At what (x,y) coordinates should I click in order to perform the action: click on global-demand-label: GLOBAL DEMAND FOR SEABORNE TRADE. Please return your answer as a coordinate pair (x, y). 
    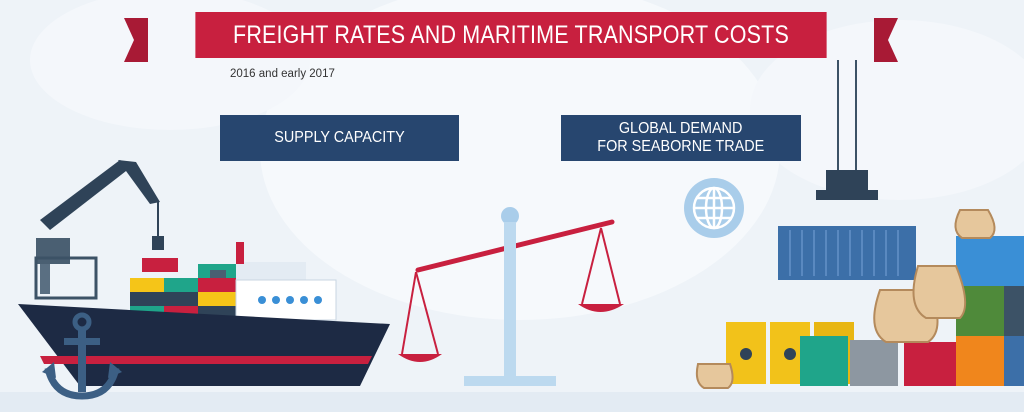
    Looking at the image, I should click on (681, 138).